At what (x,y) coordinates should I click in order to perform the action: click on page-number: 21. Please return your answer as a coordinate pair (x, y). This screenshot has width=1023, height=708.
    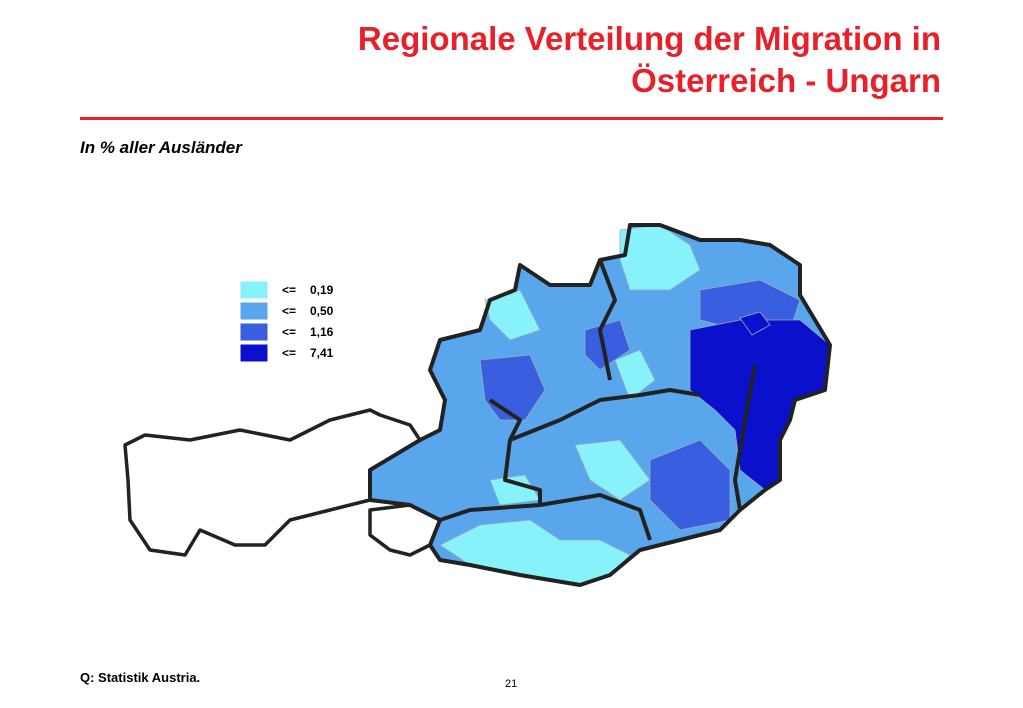
    Looking at the image, I should click on (511, 684).